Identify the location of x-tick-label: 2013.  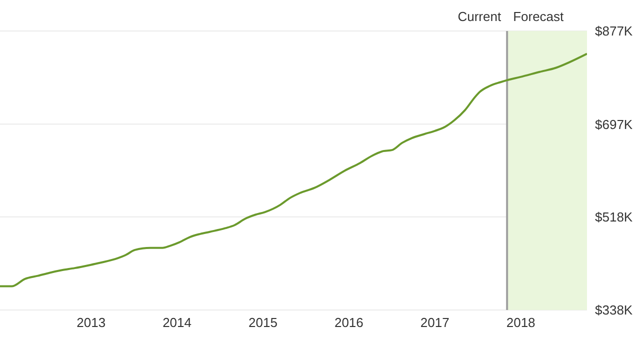
(91, 322).